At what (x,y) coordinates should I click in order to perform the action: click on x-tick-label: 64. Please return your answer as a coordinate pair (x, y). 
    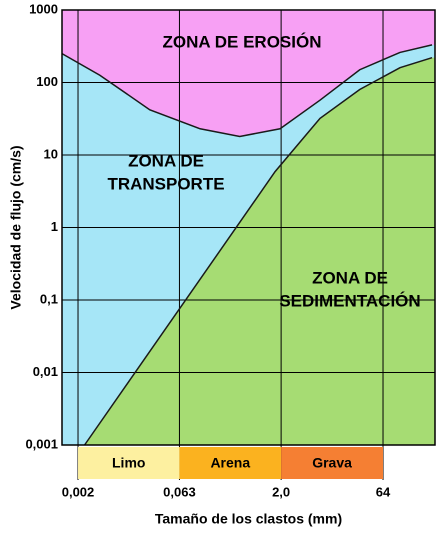
    Looking at the image, I should click on (383, 491).